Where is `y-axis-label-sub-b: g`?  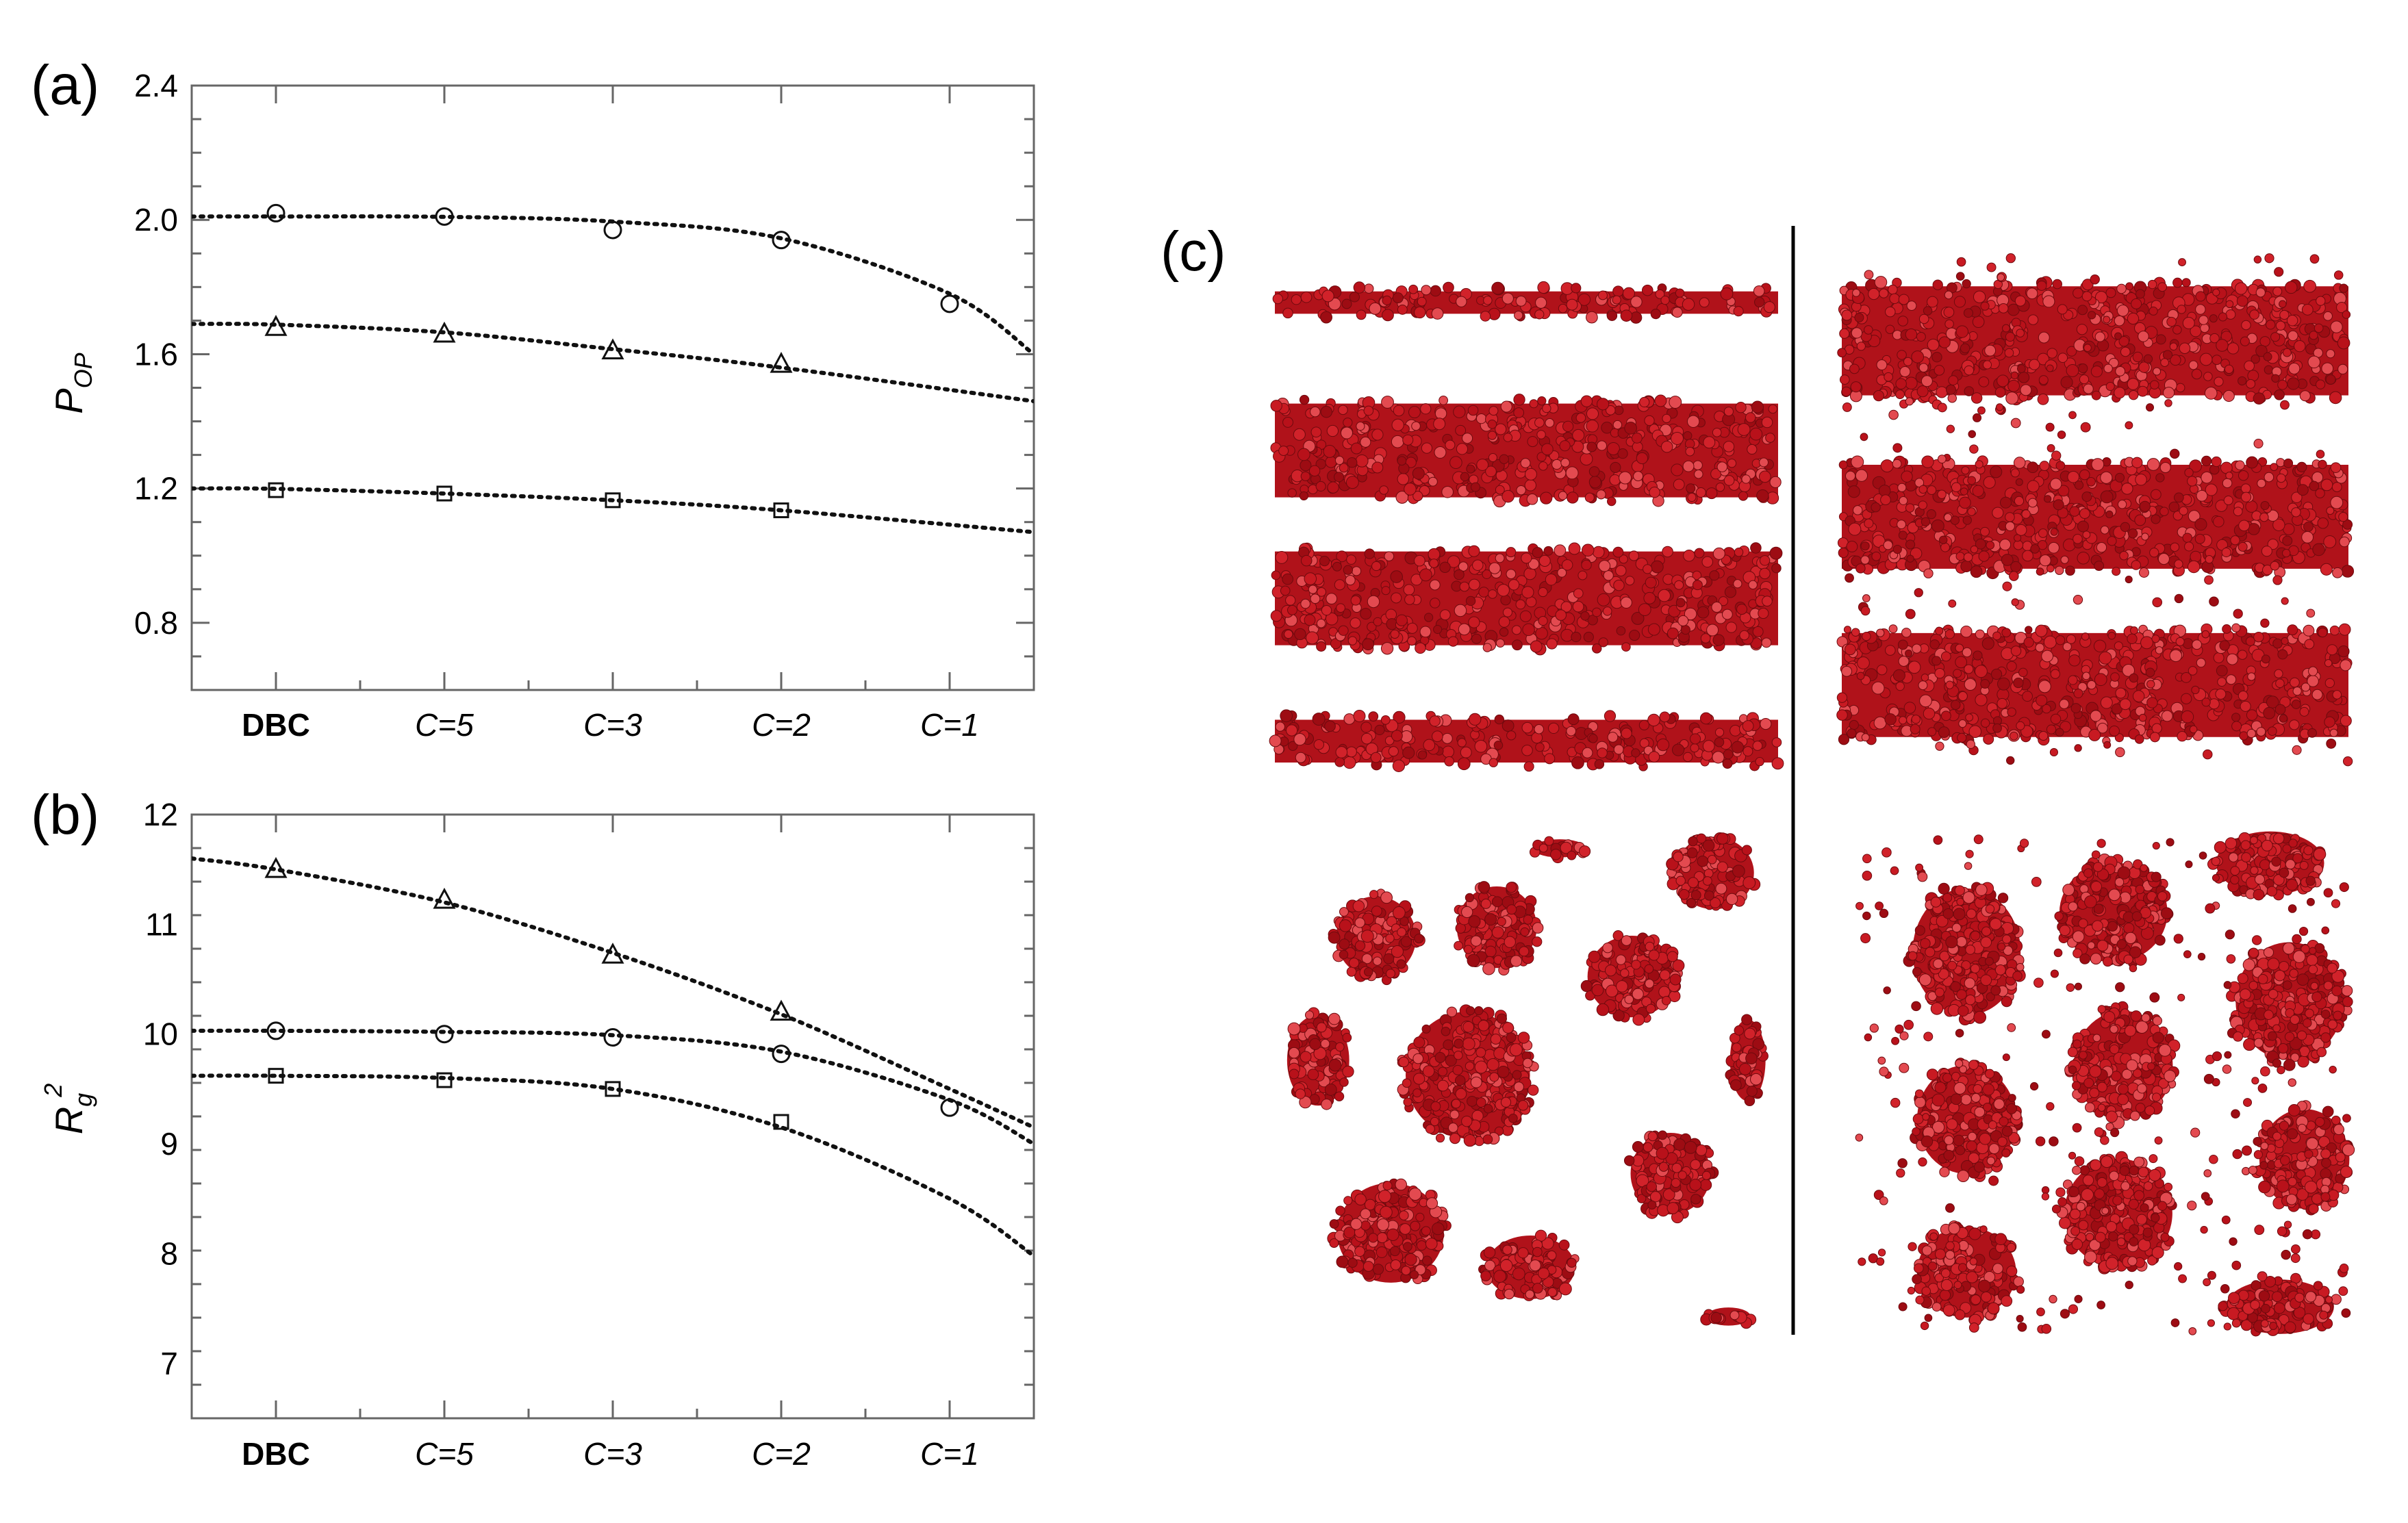 y-axis-label-sub-b: g is located at coordinates (83, 1100).